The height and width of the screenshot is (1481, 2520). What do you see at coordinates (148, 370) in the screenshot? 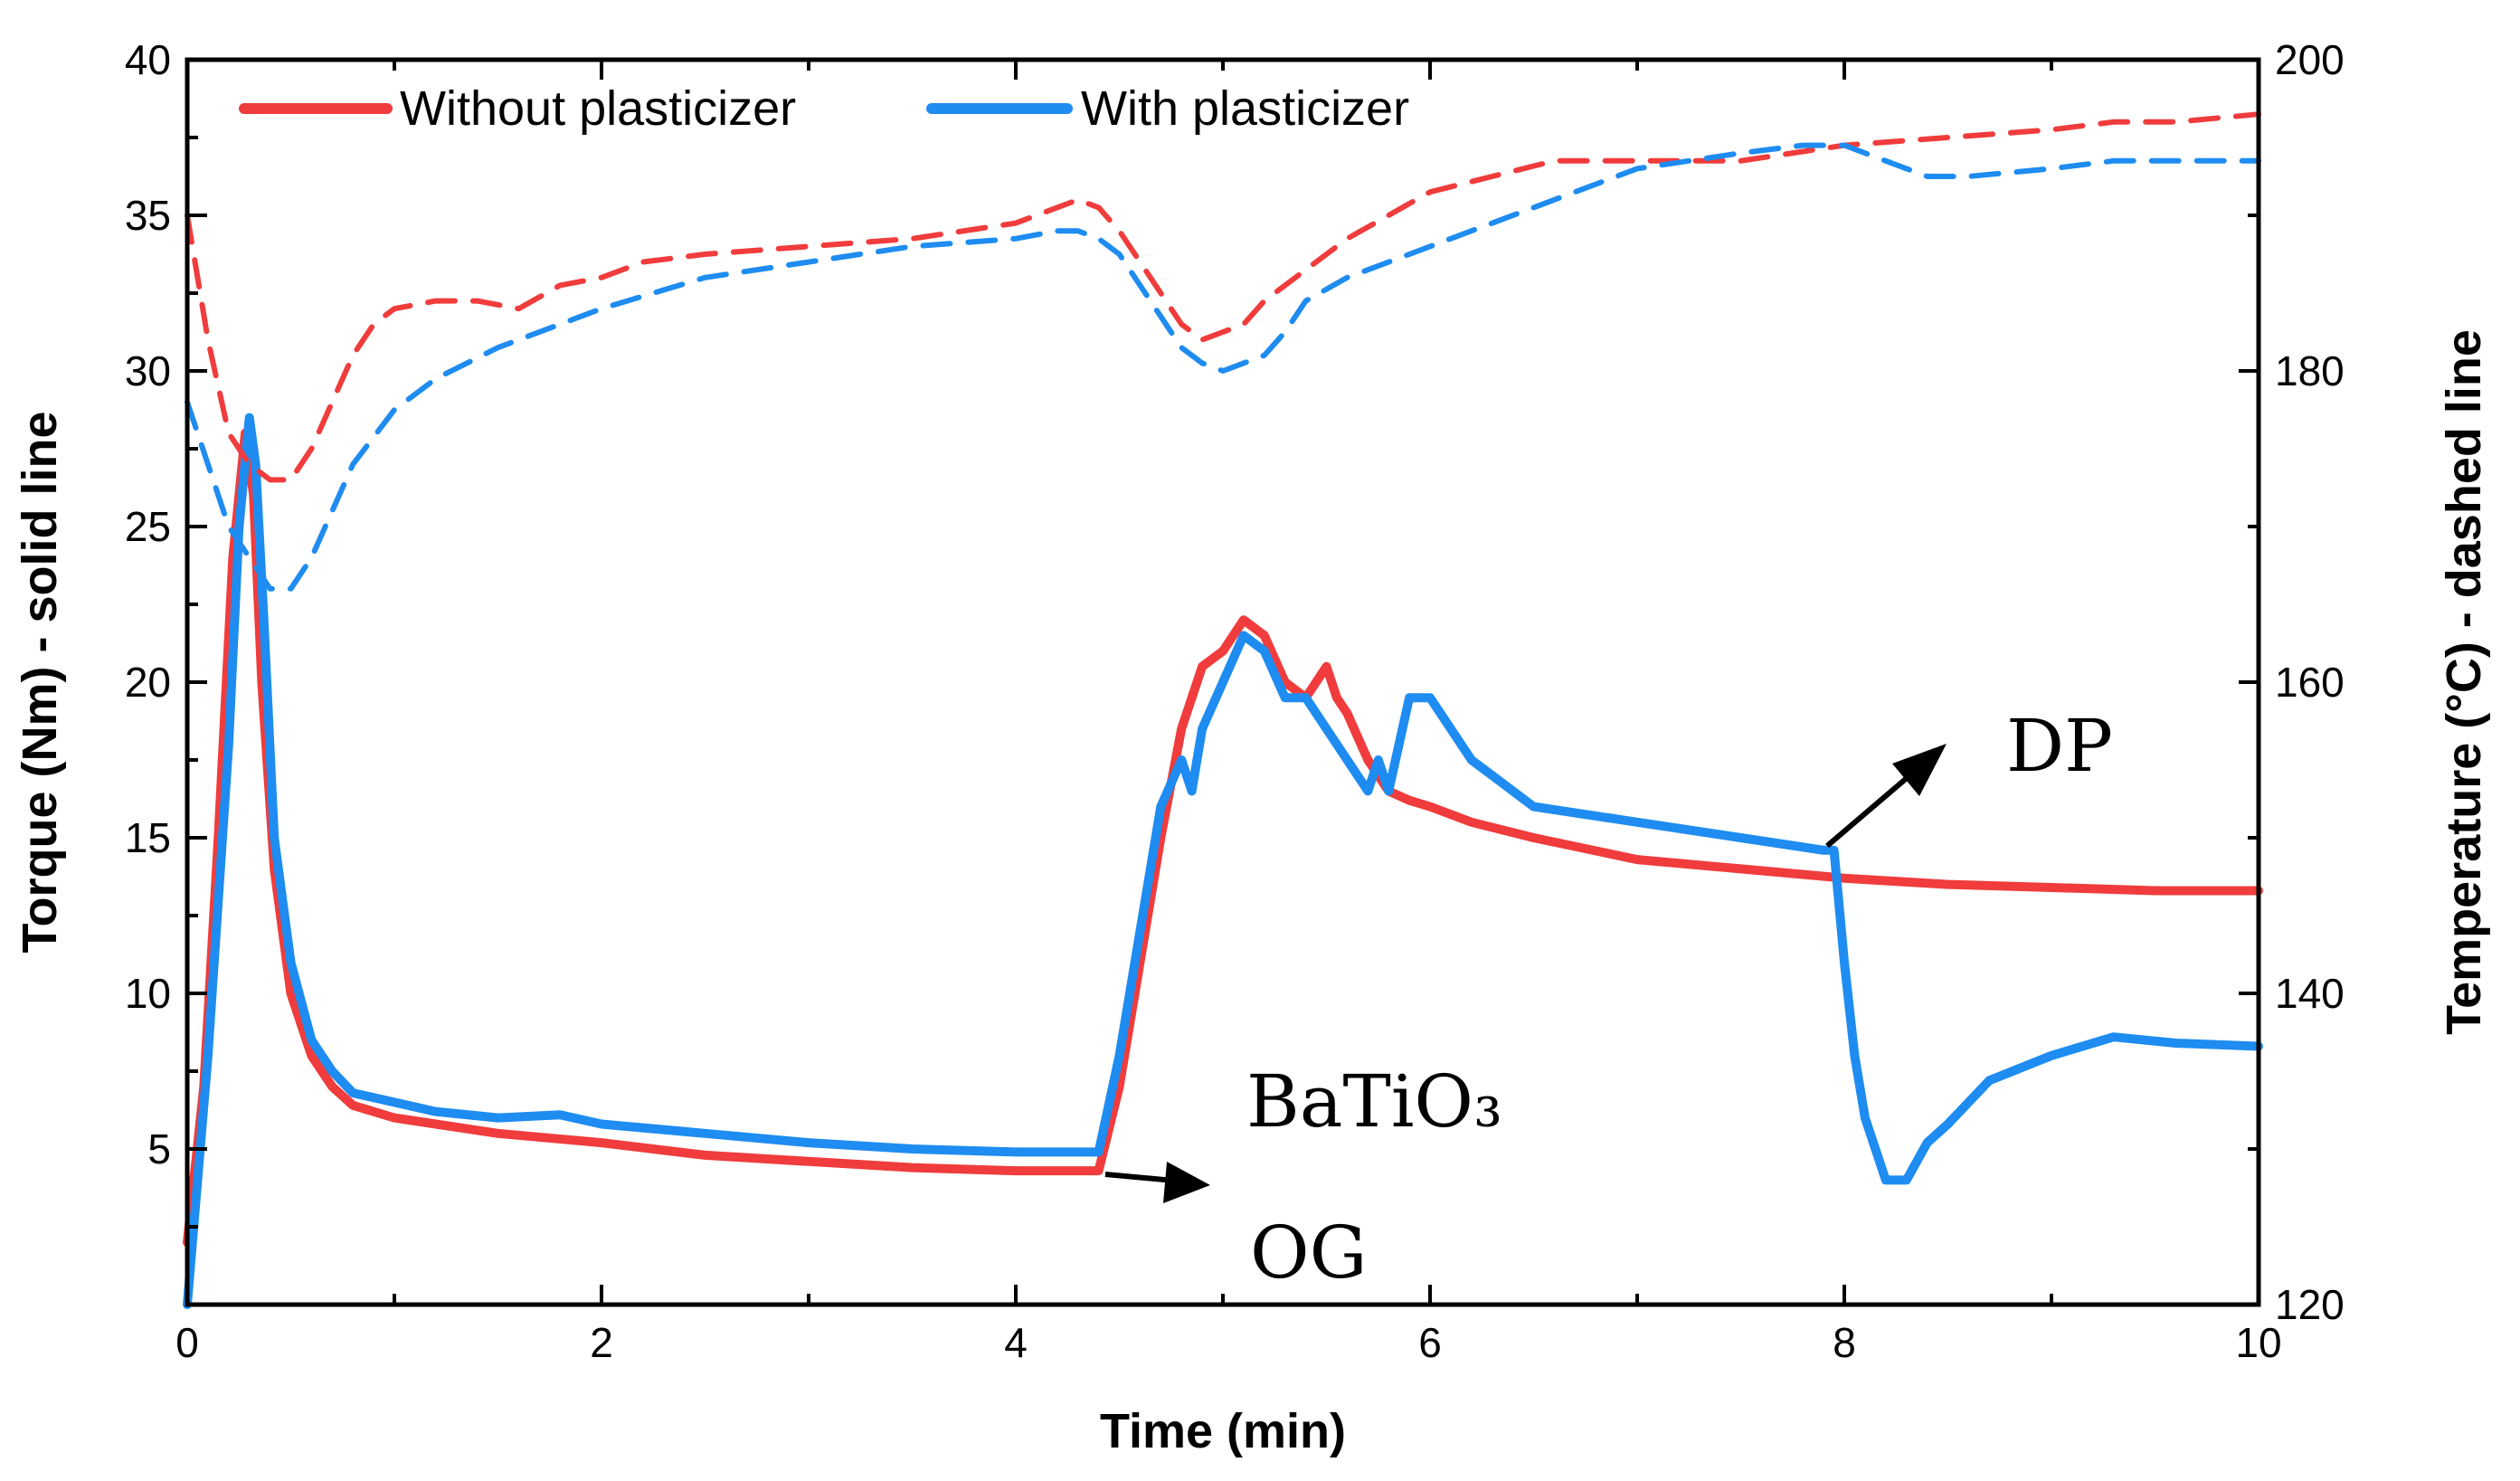
I see `y-tick-label: 30` at bounding box center [148, 370].